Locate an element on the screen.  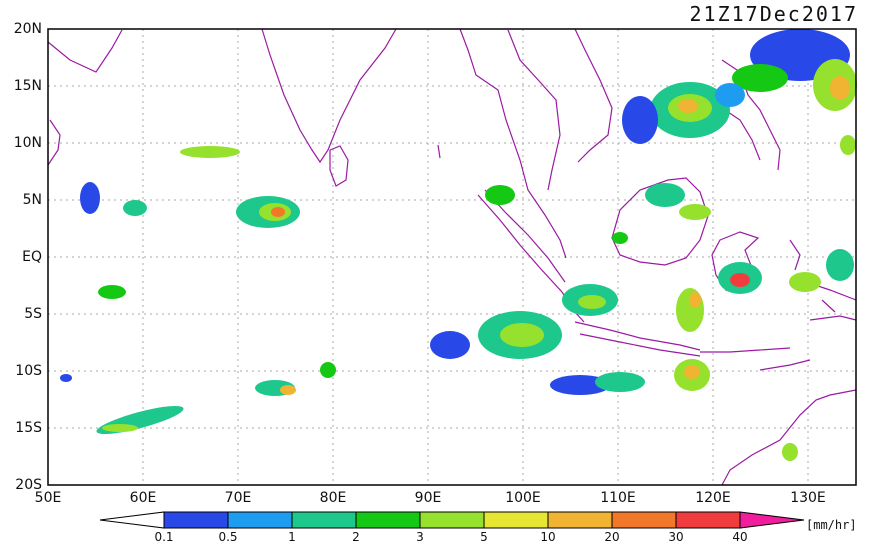
lon-label-120e: 120E is located at coordinates (713, 498).